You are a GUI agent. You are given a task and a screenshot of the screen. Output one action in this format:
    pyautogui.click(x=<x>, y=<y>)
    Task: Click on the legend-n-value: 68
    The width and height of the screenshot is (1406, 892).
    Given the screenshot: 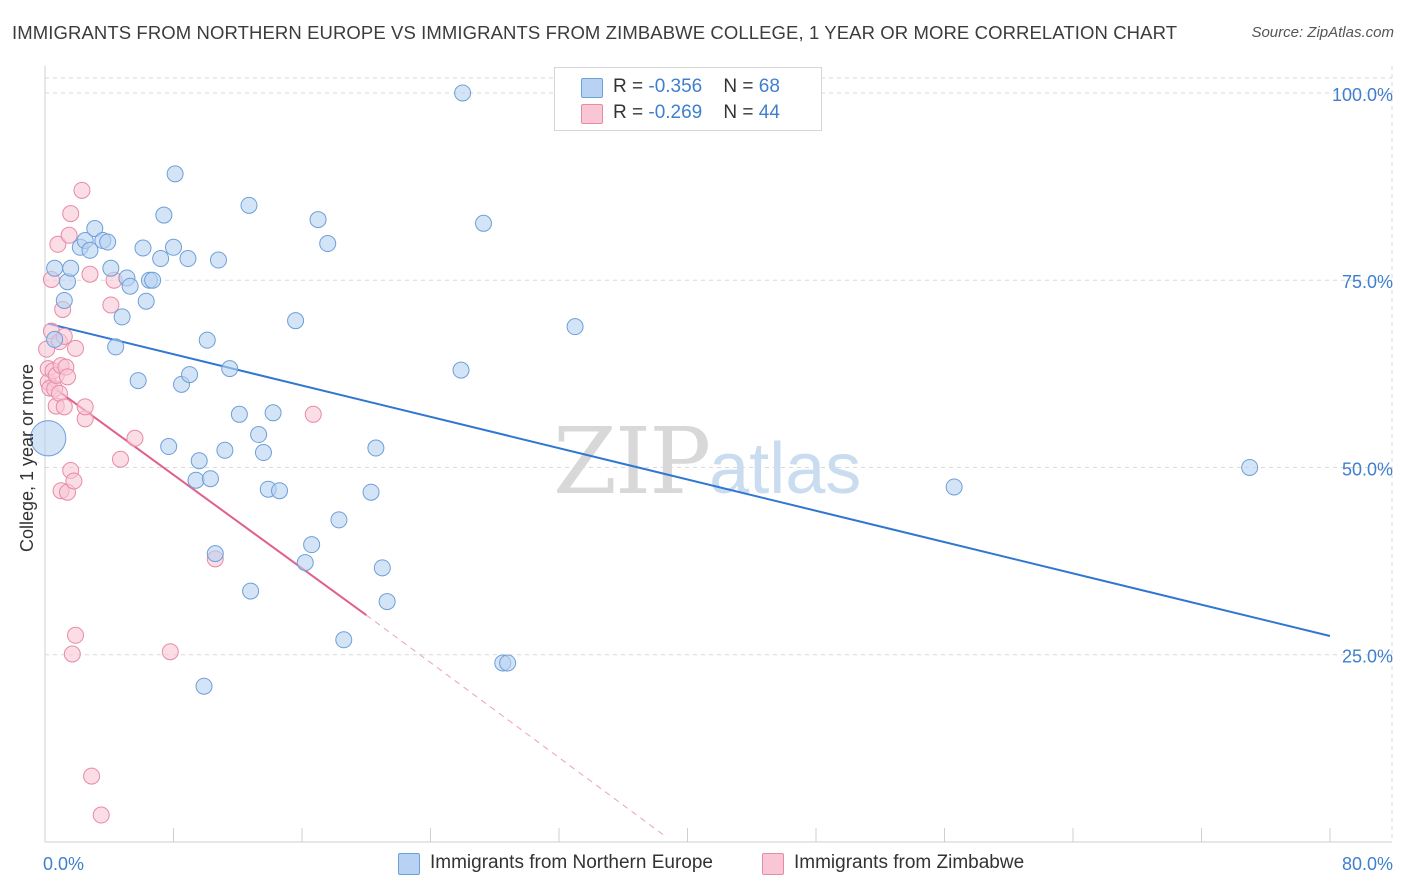 What is the action you would take?
    pyautogui.click(x=769, y=86)
    